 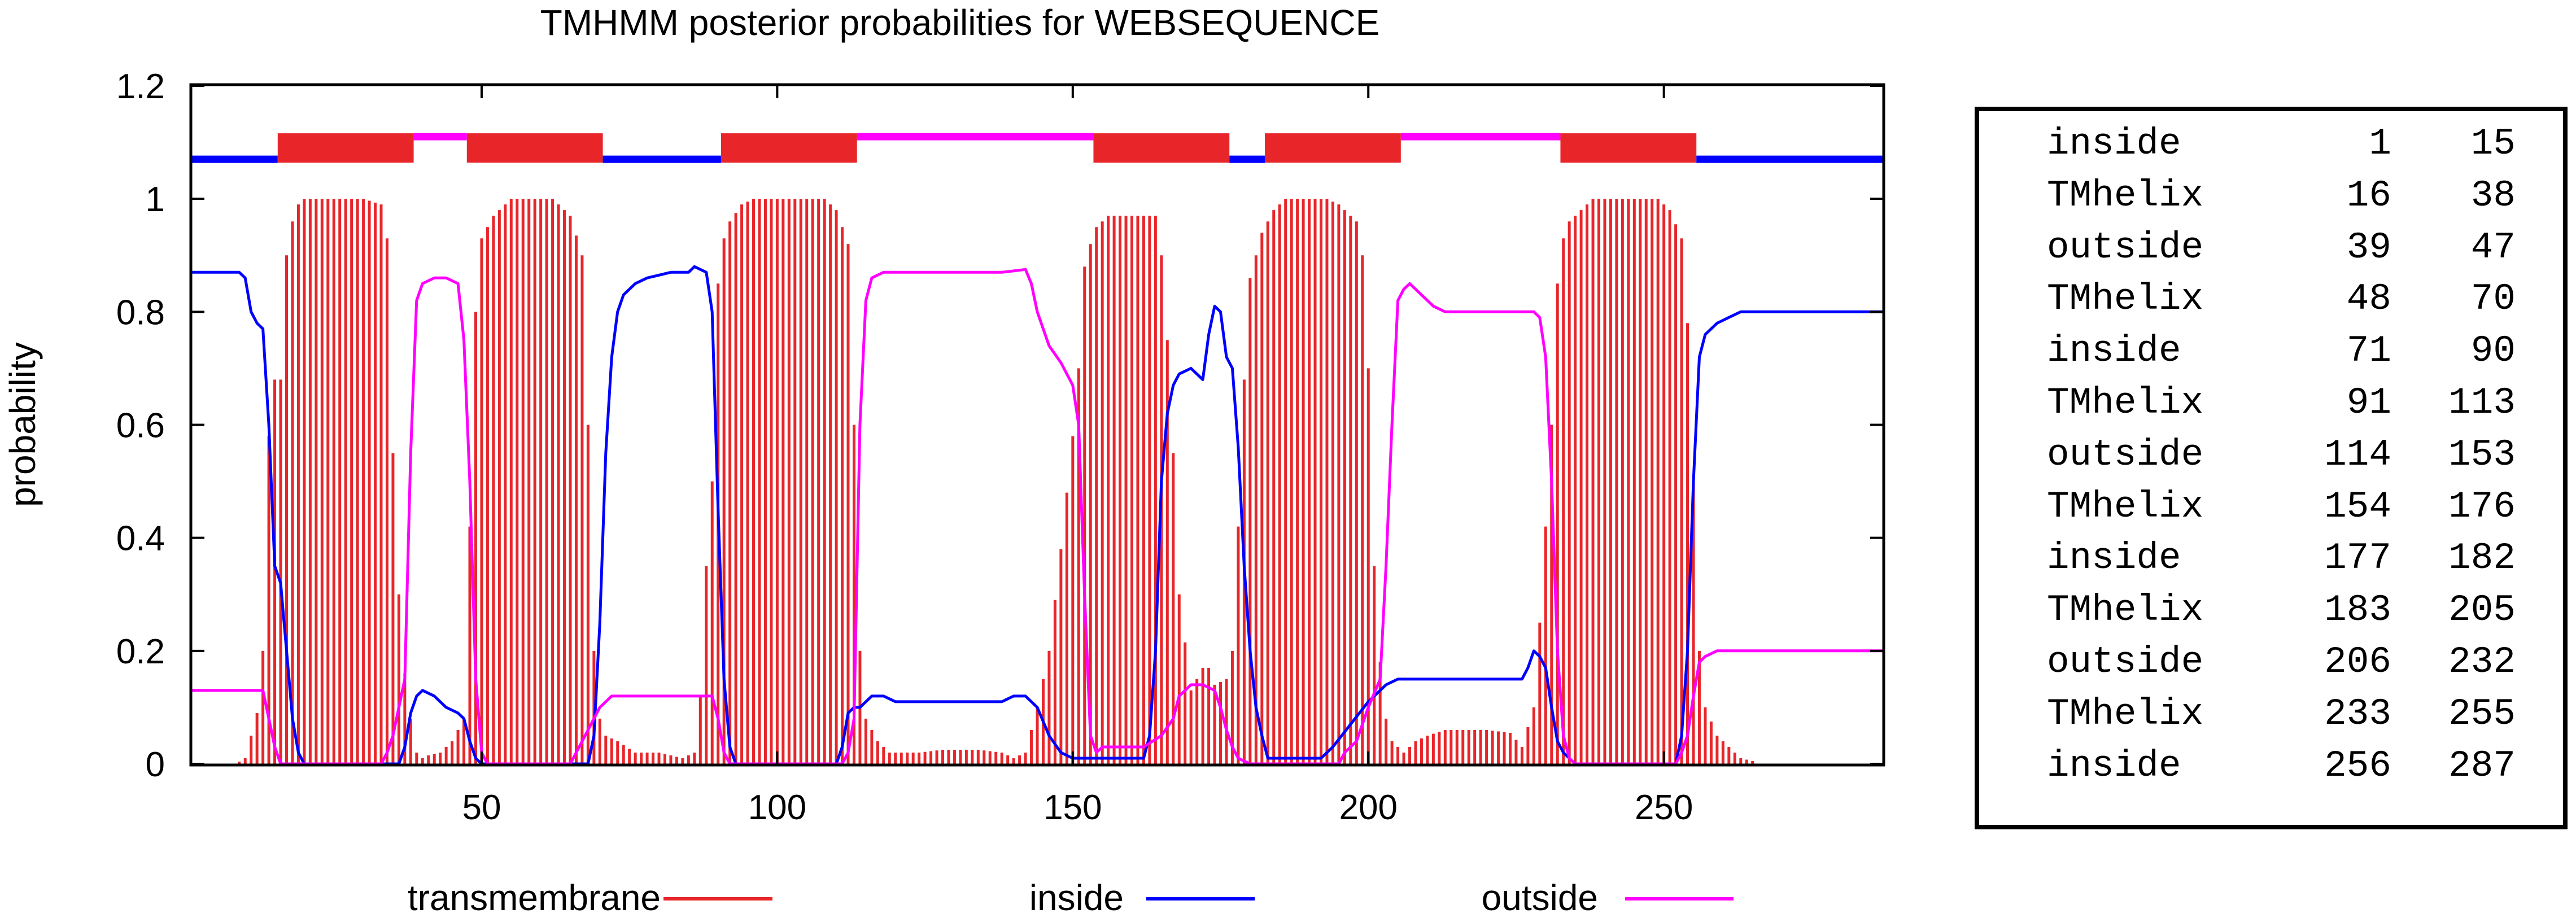 I want to click on topology-start: 39, so click(x=2369, y=247).